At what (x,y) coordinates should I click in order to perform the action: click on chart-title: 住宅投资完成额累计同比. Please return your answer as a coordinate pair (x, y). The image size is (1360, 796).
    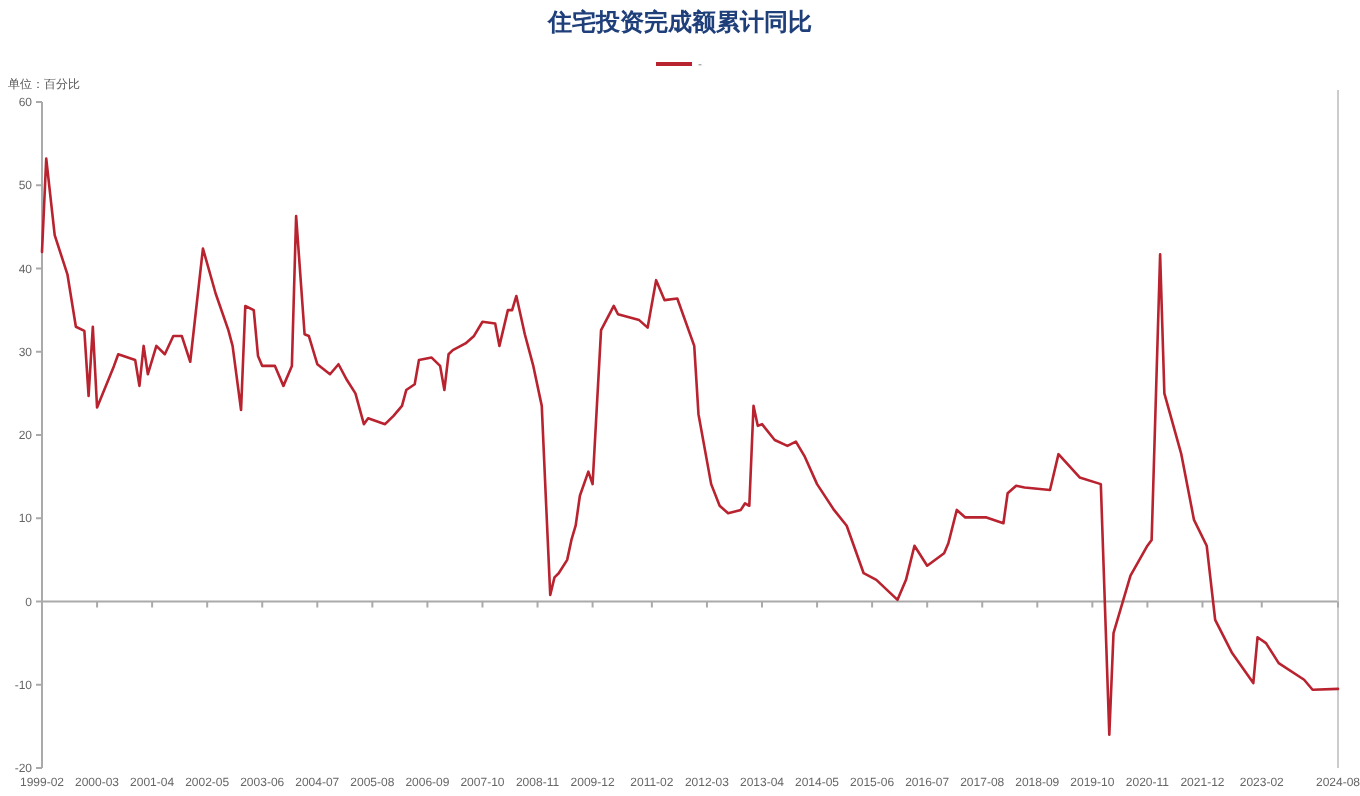
    Looking at the image, I should click on (679, 22).